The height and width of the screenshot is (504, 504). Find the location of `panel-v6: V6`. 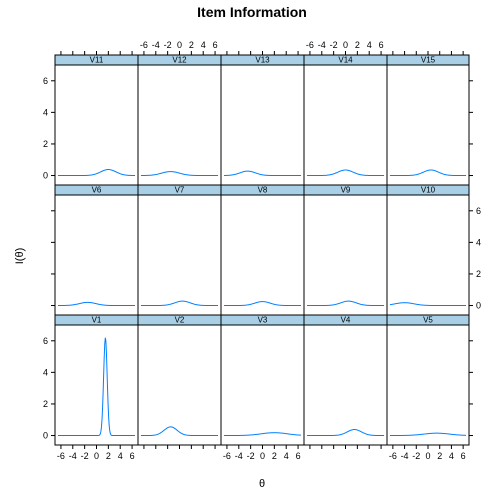

panel-v6: V6 is located at coordinates (96, 250).